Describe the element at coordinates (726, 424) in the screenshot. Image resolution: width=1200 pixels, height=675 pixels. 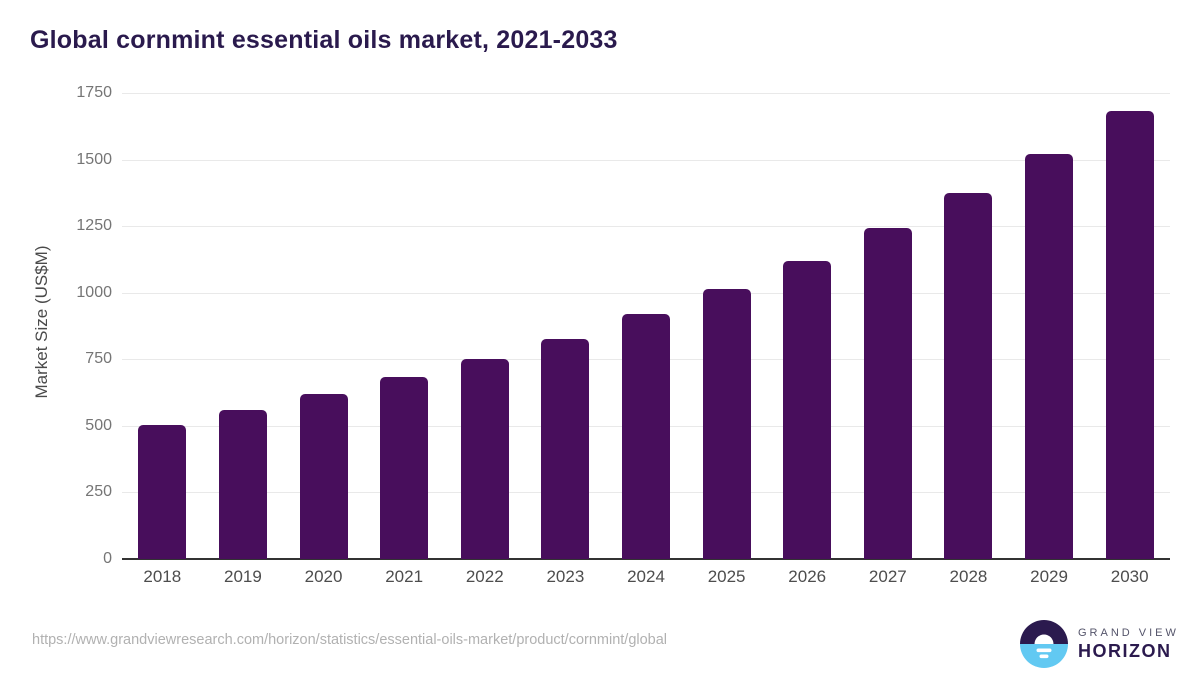
I see `bar-2025` at that location.